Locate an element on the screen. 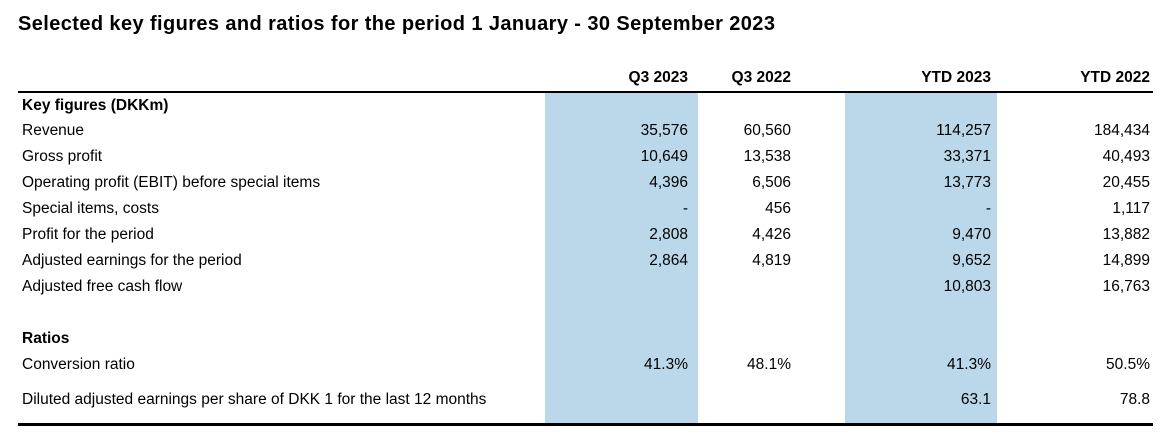 This screenshot has width=1160, height=445. section-header-ratios: Ratios is located at coordinates (46, 338).